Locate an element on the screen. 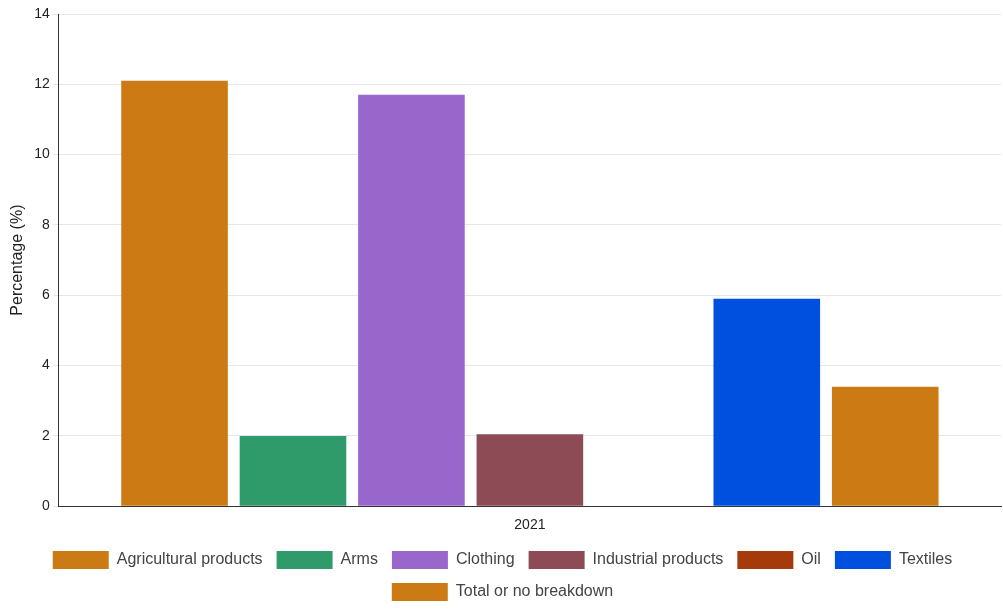 Image resolution: width=1003 pixels, height=611 pixels. y-tick-label: 6 is located at coordinates (45, 294).